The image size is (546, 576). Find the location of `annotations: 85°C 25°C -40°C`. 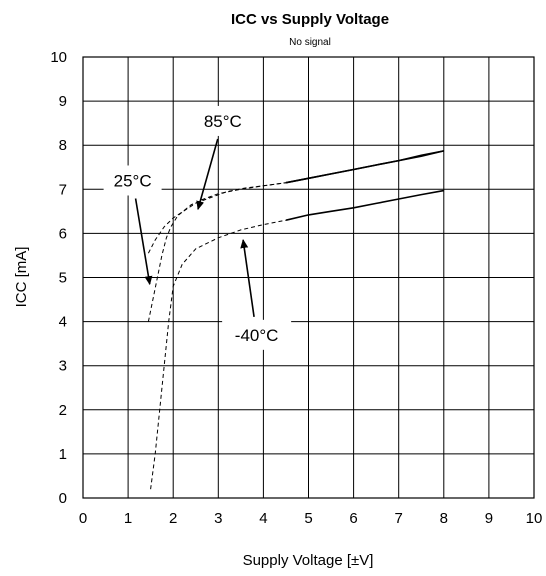

annotations: 85°C 25°C -40°C is located at coordinates (197, 227).